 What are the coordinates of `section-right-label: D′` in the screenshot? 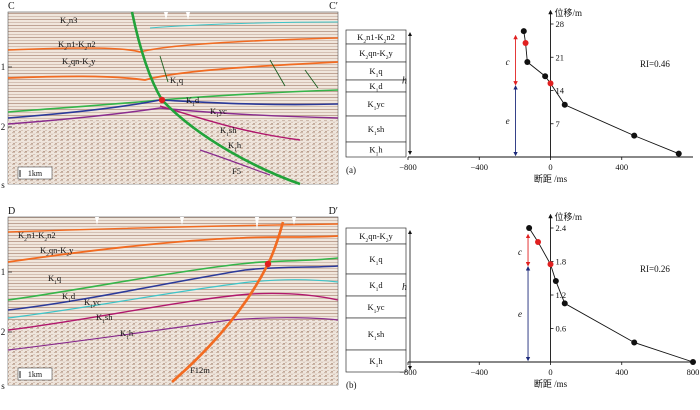 It's located at (333, 211).